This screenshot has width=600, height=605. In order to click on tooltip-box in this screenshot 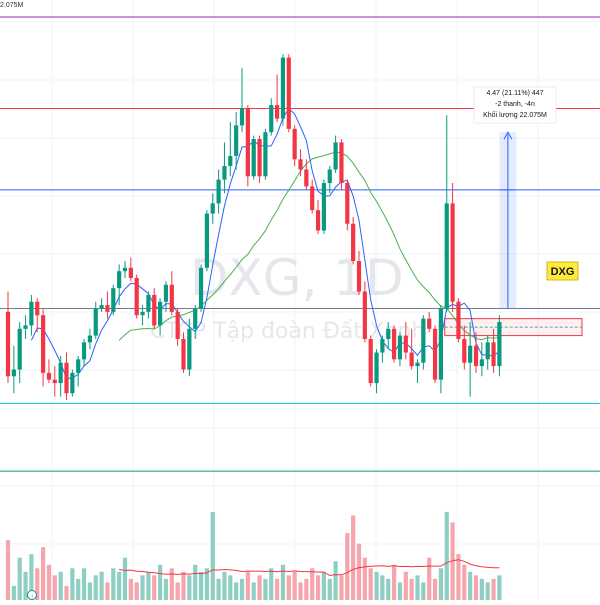, I will do `click(515, 105)`.